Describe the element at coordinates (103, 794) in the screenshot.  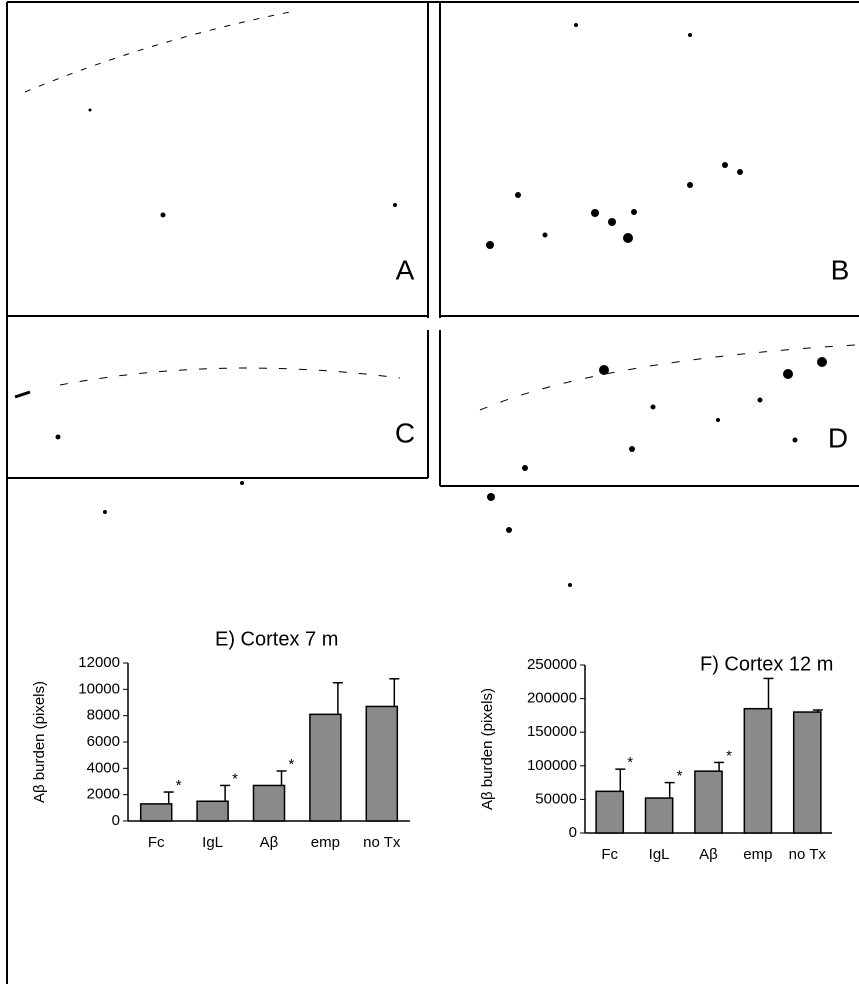
I see `y-tick-label: 2000` at that location.